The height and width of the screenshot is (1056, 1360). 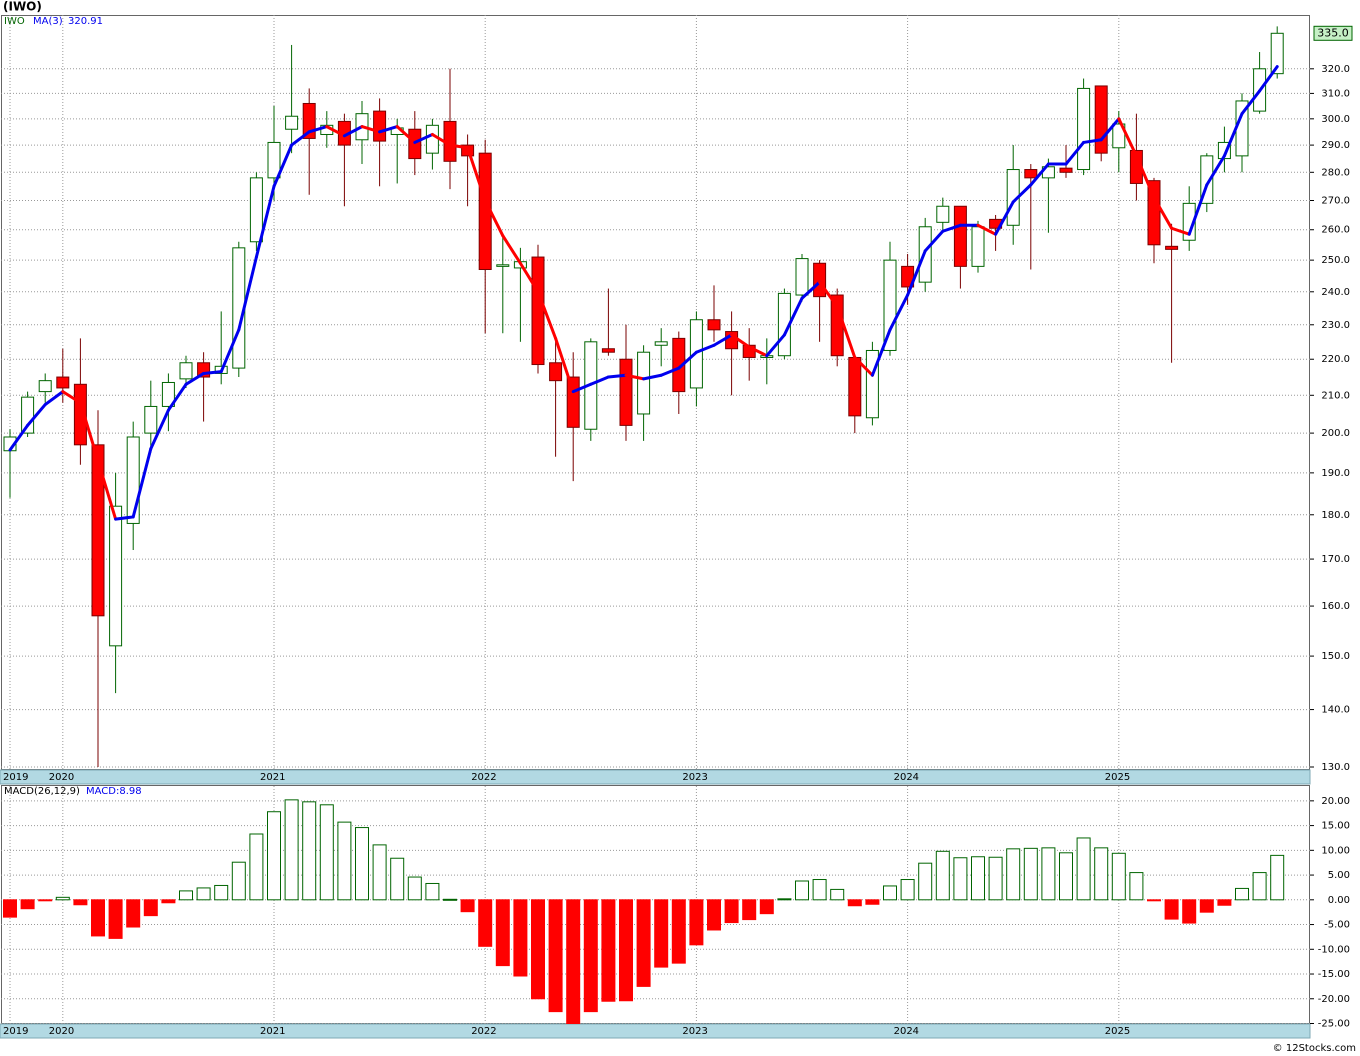 What do you see at coordinates (1314, 1048) in the screenshot?
I see `credit: © 12Stocks.com` at bounding box center [1314, 1048].